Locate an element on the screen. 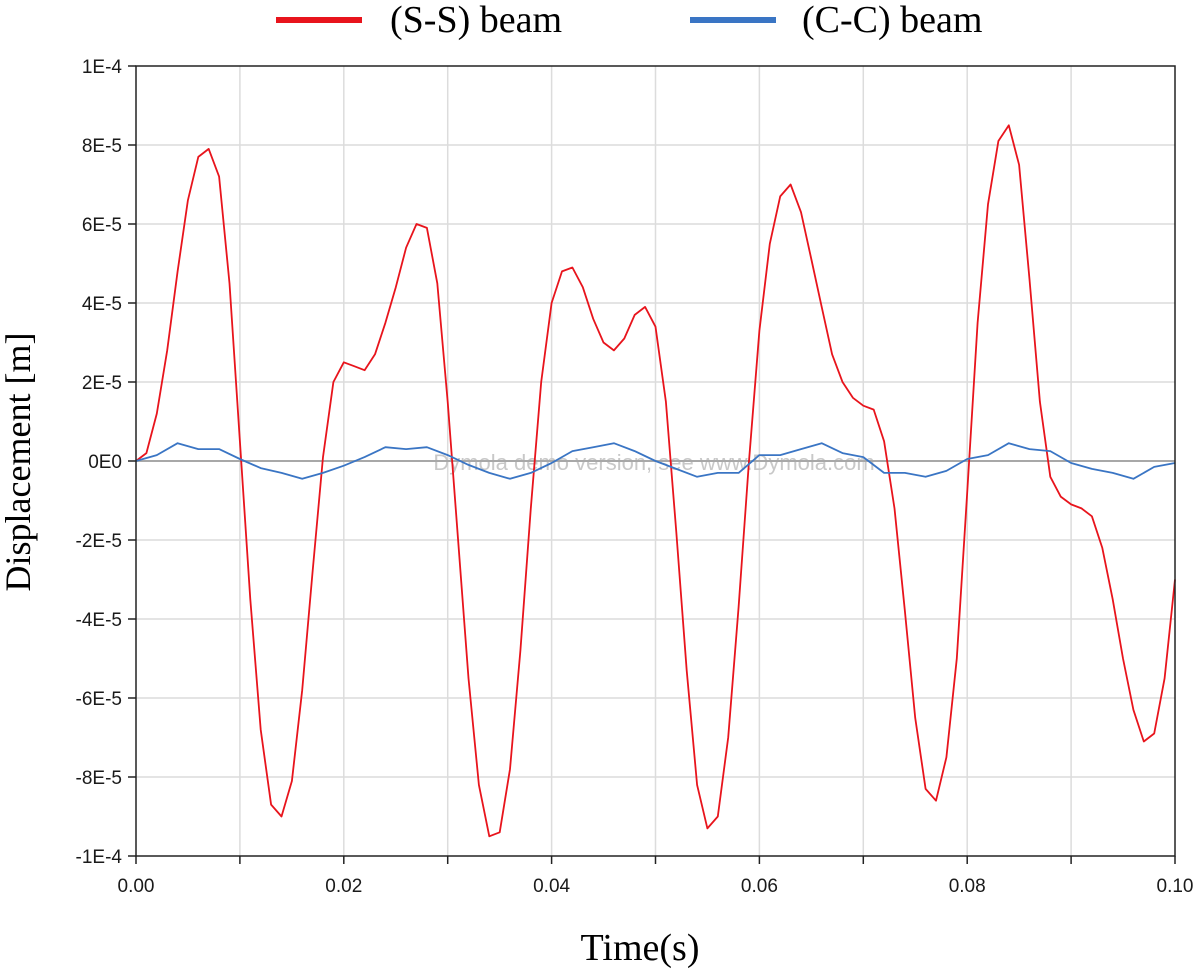  x-tick-label: 0.08 is located at coordinates (967, 886).